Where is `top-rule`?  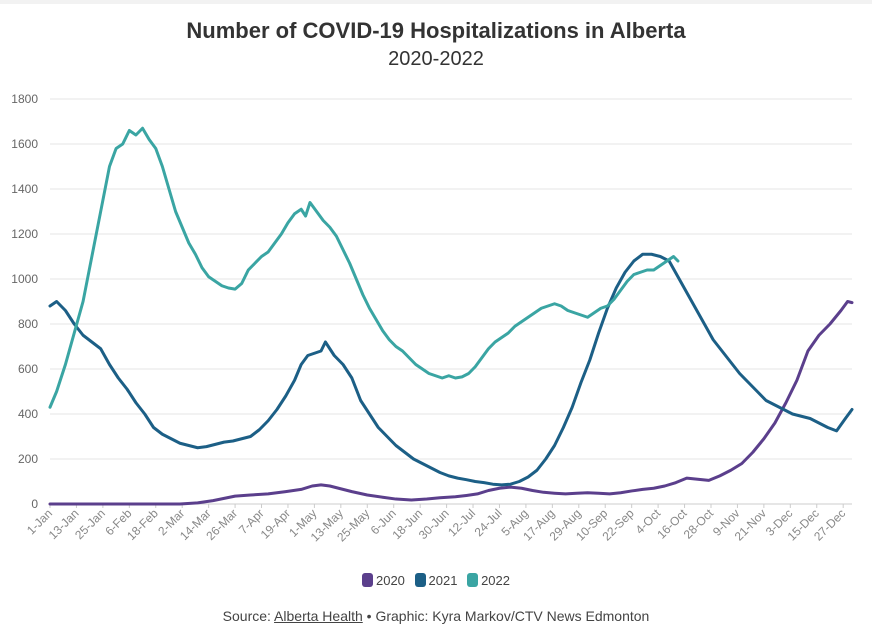 top-rule is located at coordinates (436, 2).